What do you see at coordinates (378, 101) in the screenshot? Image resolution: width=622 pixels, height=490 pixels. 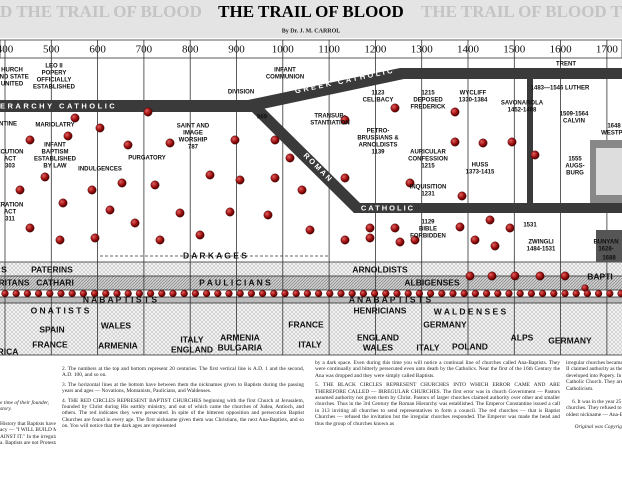 I see `event-label: CELIBACY` at bounding box center [378, 101].